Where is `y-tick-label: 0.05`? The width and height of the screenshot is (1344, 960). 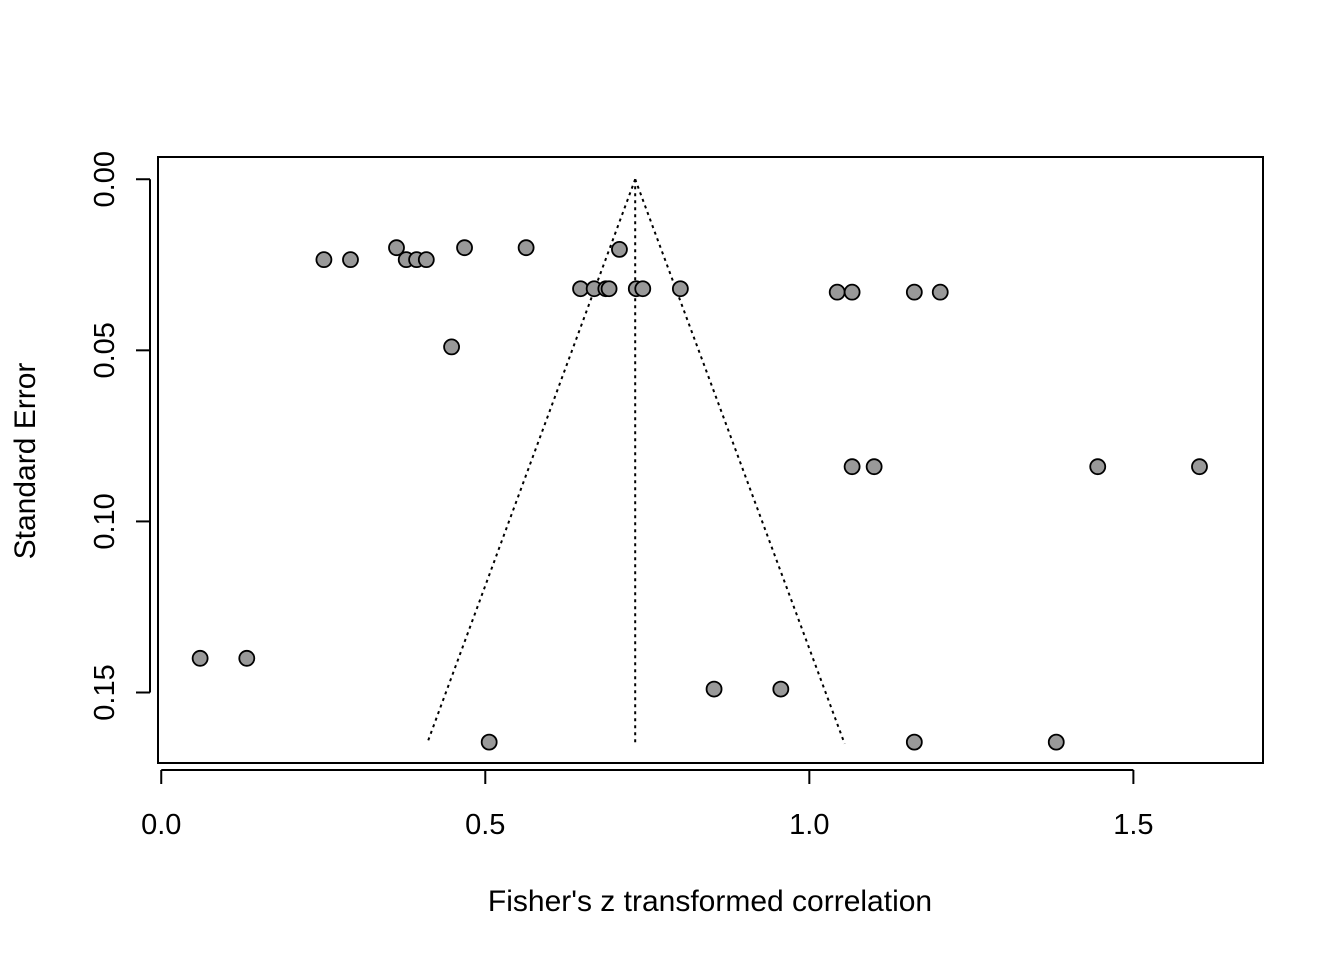 y-tick-label: 0.05 is located at coordinates (105, 350).